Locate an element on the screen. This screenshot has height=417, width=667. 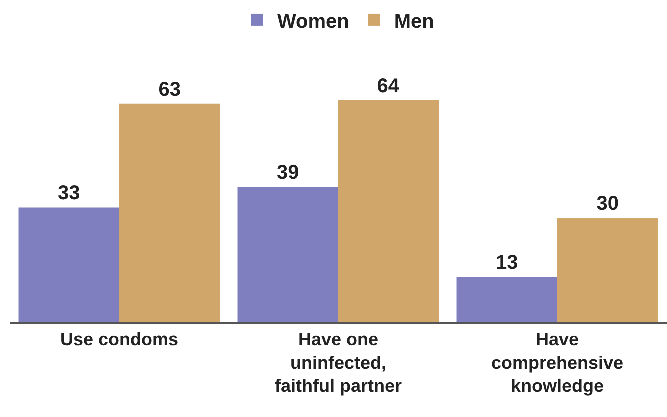
data-label: 33 is located at coordinates (69, 193).